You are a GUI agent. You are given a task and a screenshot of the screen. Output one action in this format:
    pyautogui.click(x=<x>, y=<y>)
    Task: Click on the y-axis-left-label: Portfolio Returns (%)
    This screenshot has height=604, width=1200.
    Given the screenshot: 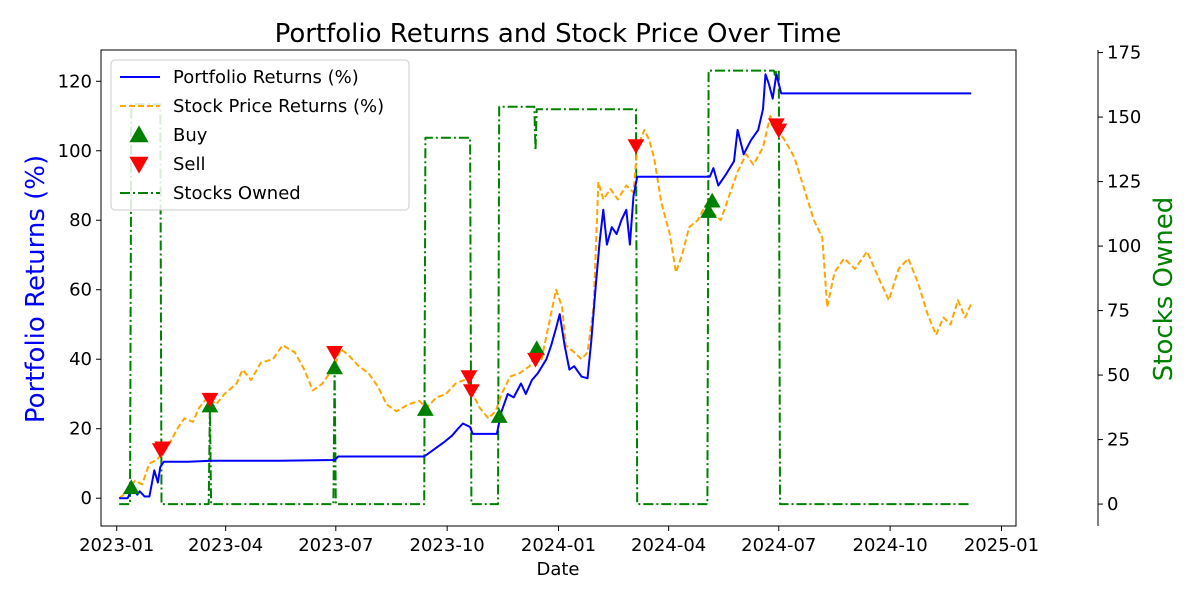 What is the action you would take?
    pyautogui.click(x=36, y=289)
    